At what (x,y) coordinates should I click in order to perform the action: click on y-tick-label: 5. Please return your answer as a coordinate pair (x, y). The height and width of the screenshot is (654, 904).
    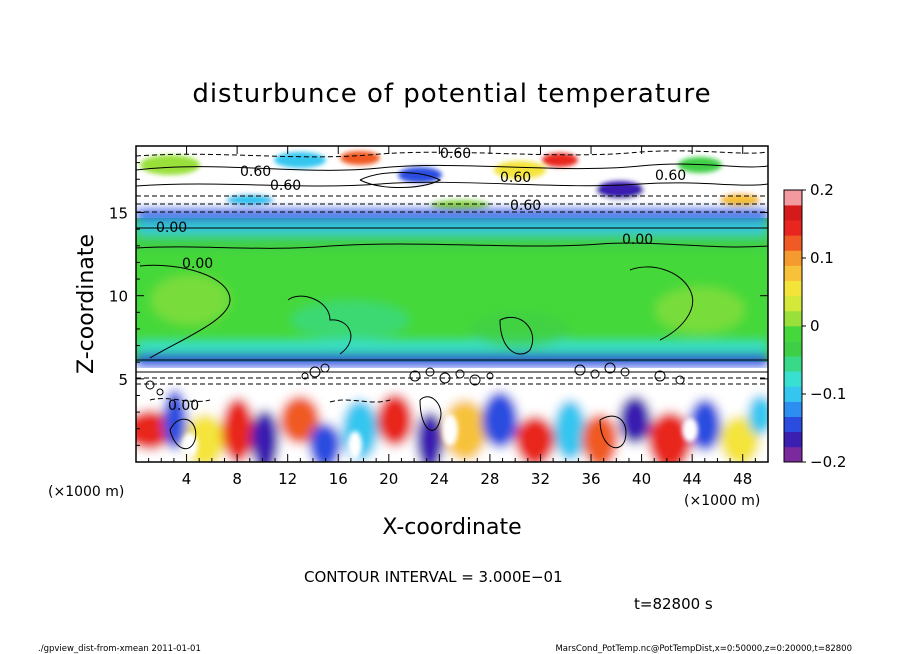
    Looking at the image, I should click on (123, 380).